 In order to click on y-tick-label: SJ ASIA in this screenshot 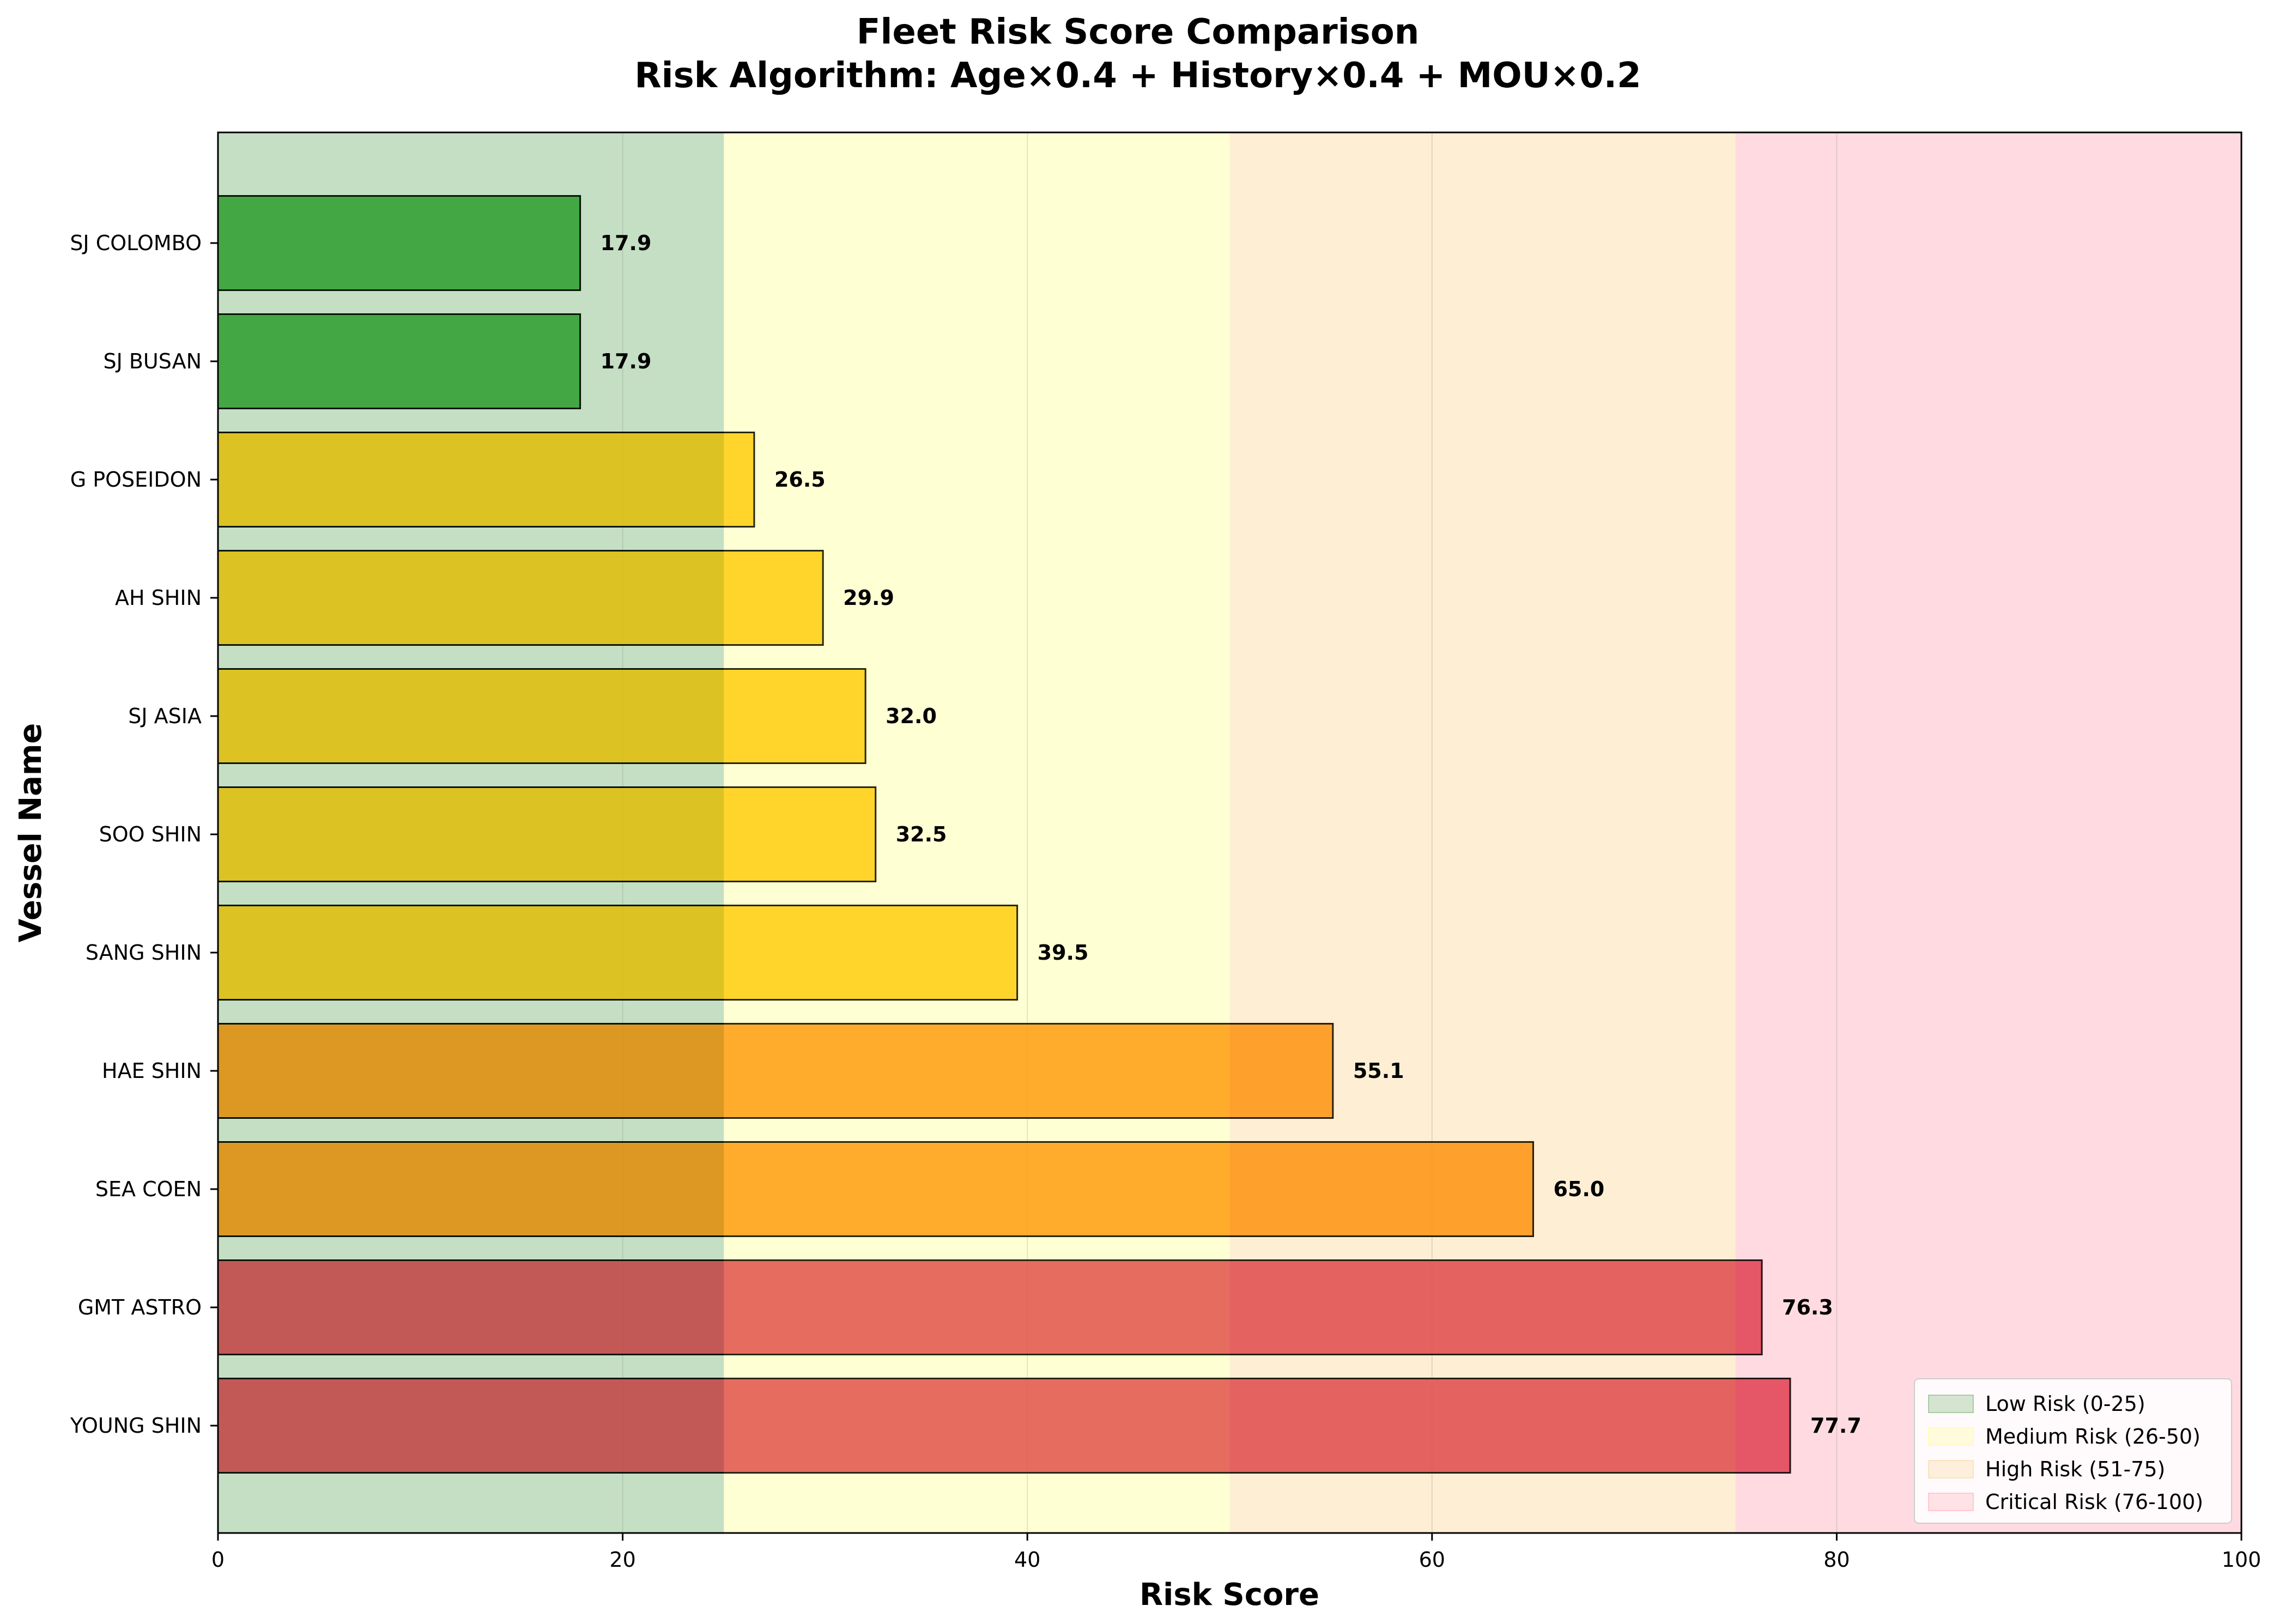, I will do `click(165, 716)`.